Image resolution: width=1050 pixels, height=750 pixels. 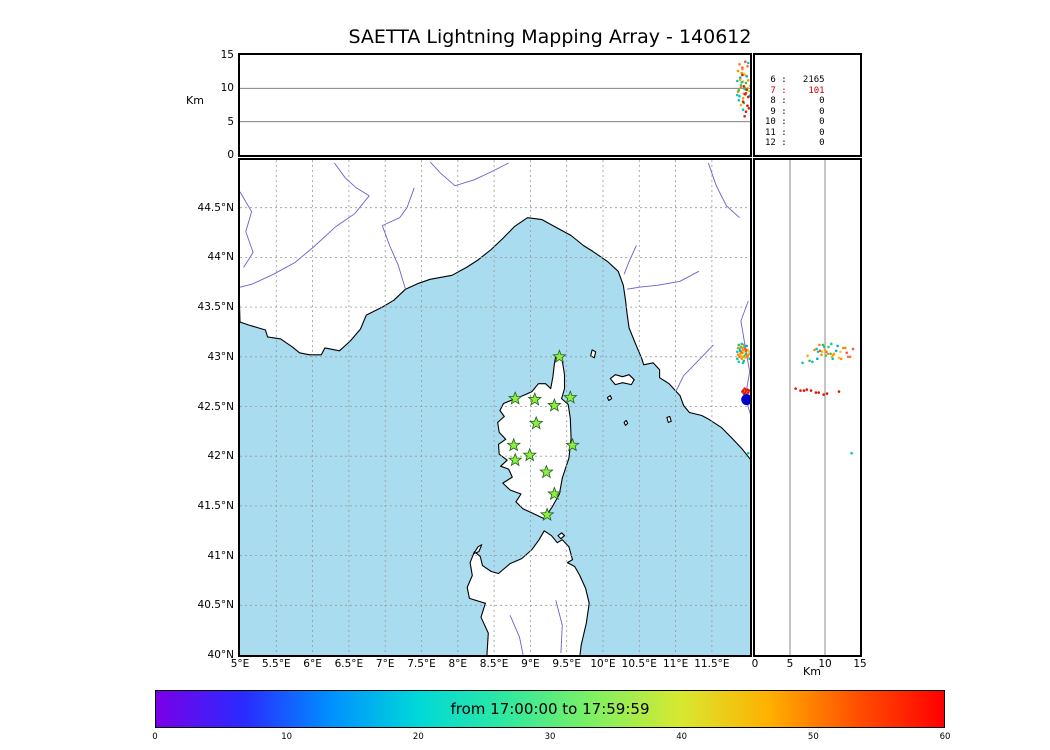 I want to click on lat-tick-label: 42.5°N, so click(x=215, y=406).